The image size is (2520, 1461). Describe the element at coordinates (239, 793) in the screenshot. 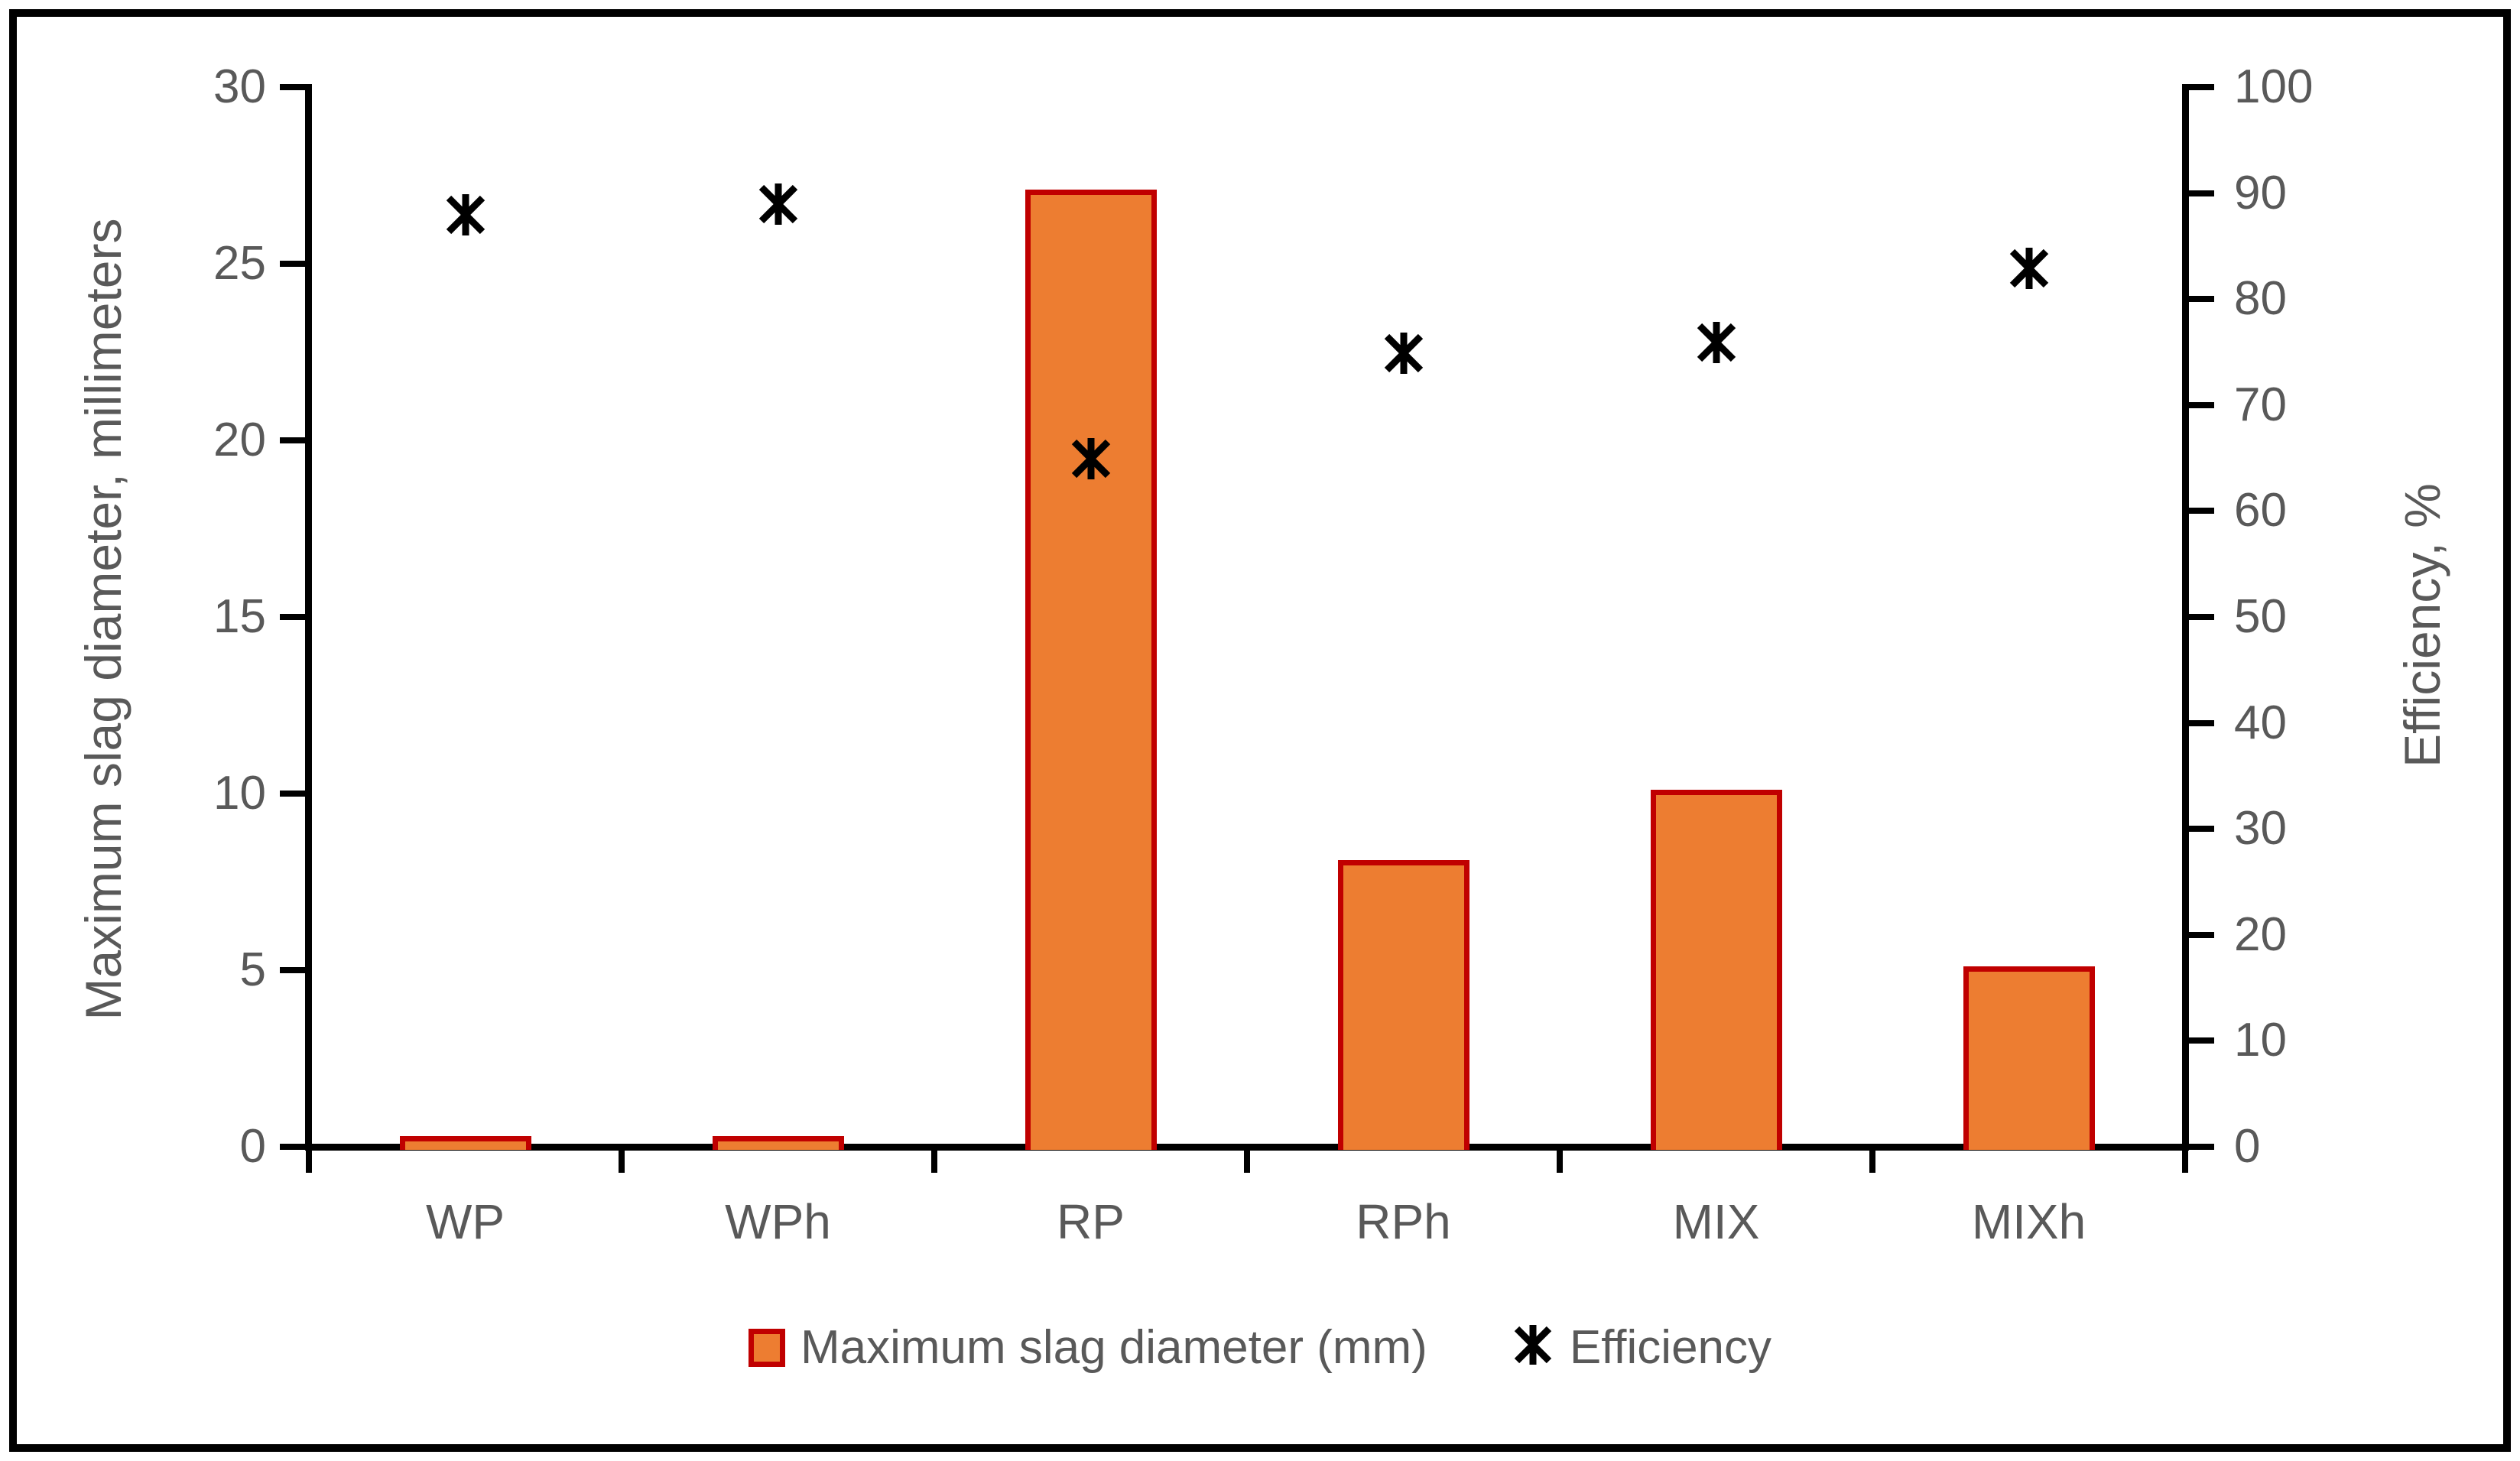

I see `left-axis-tick-label: 10` at that location.